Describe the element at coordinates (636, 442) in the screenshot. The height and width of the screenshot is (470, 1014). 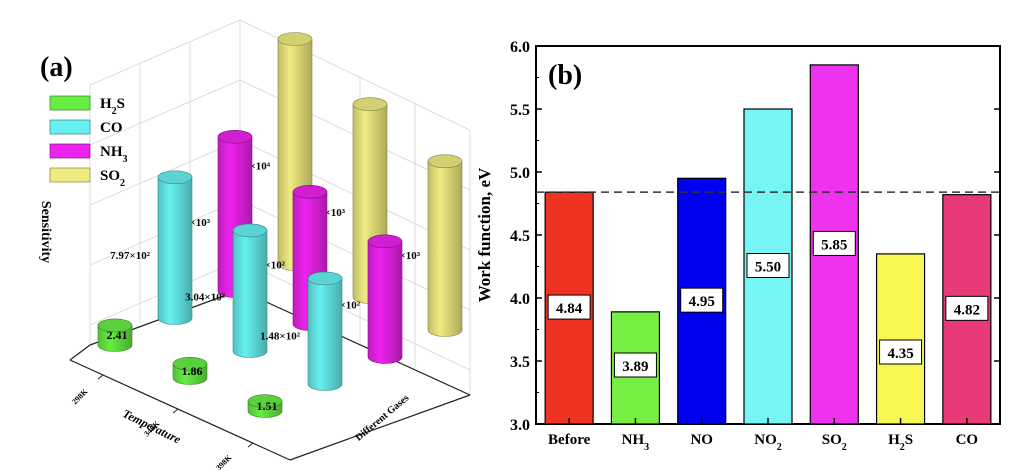
I see `x-tick-label: NH3` at that location.